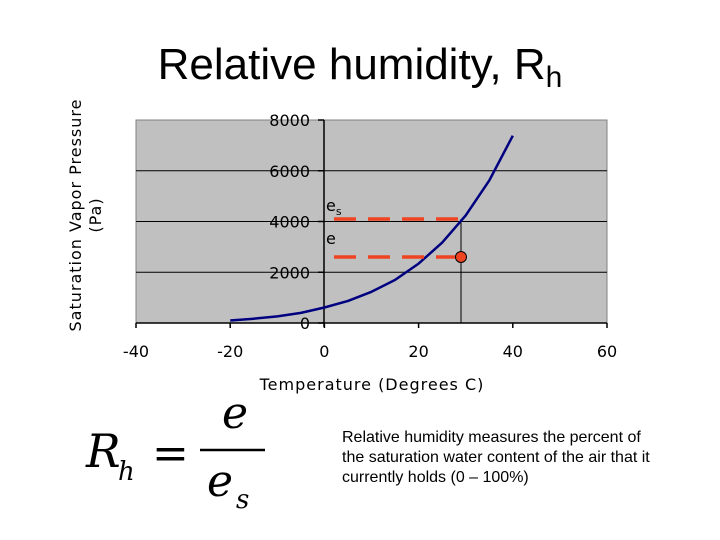  I want to click on x-ticks: -40 -20 0 20 40 60, so click(370, 342).